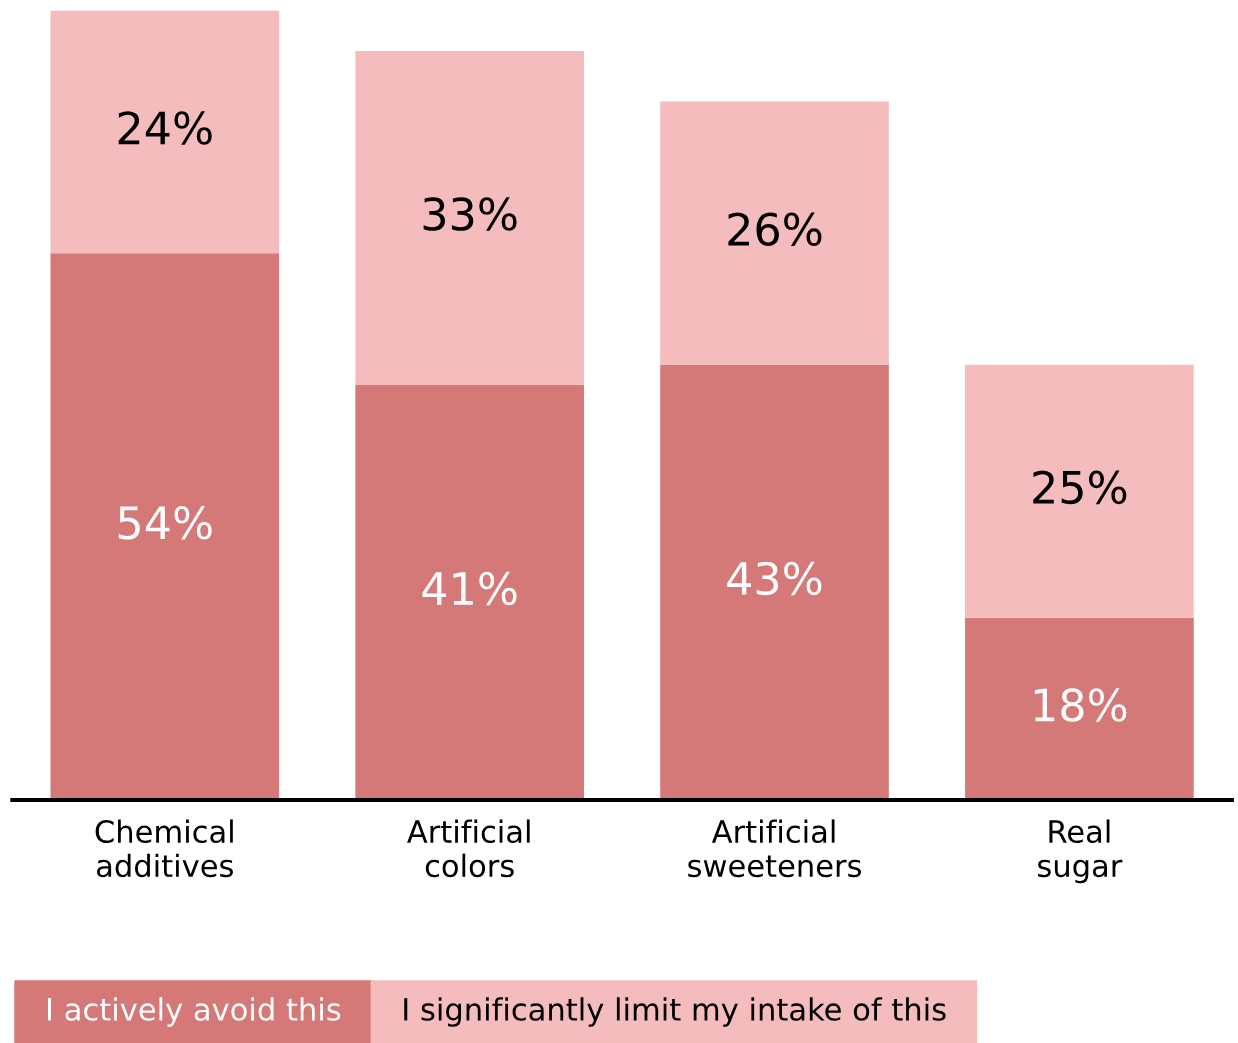  I want to click on x-tick-label: Chemical additives, so click(164, 848).